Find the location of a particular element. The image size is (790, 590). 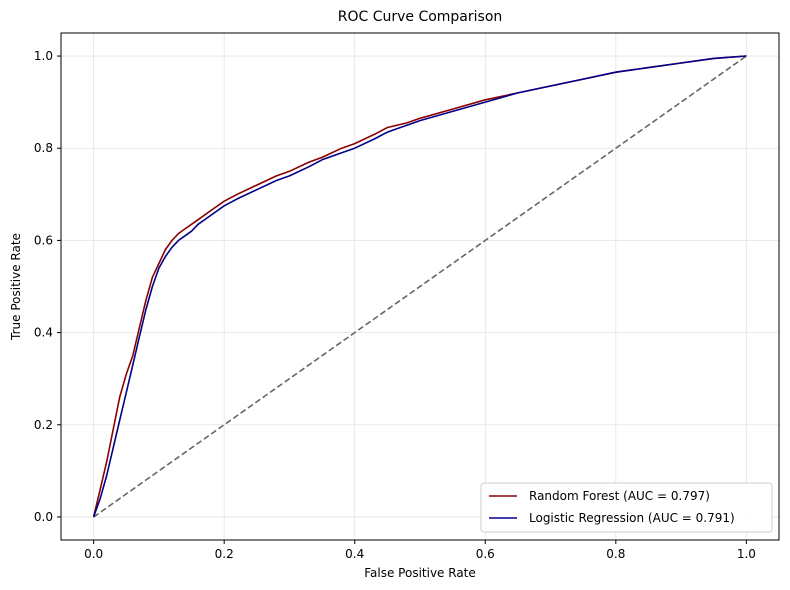

y-tick-label: 0.0 is located at coordinates (43, 517).